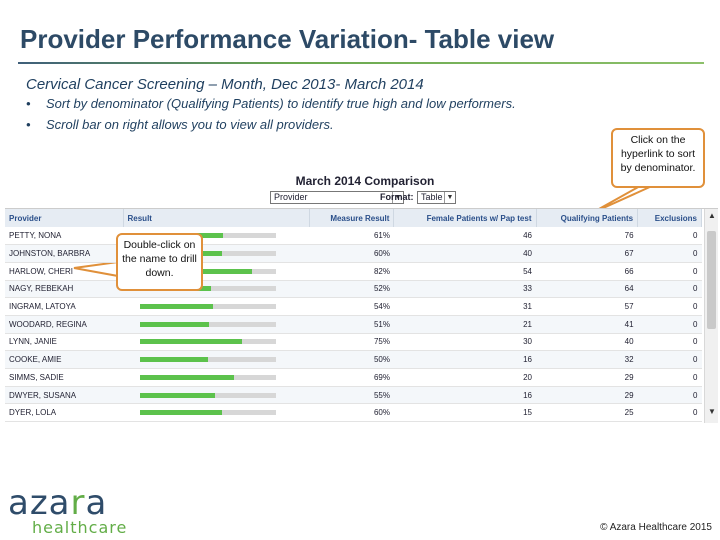  Describe the element at coordinates (353, 413) in the screenshot. I see `table-row: DYER, LOLA 60% 15 25 0` at that location.